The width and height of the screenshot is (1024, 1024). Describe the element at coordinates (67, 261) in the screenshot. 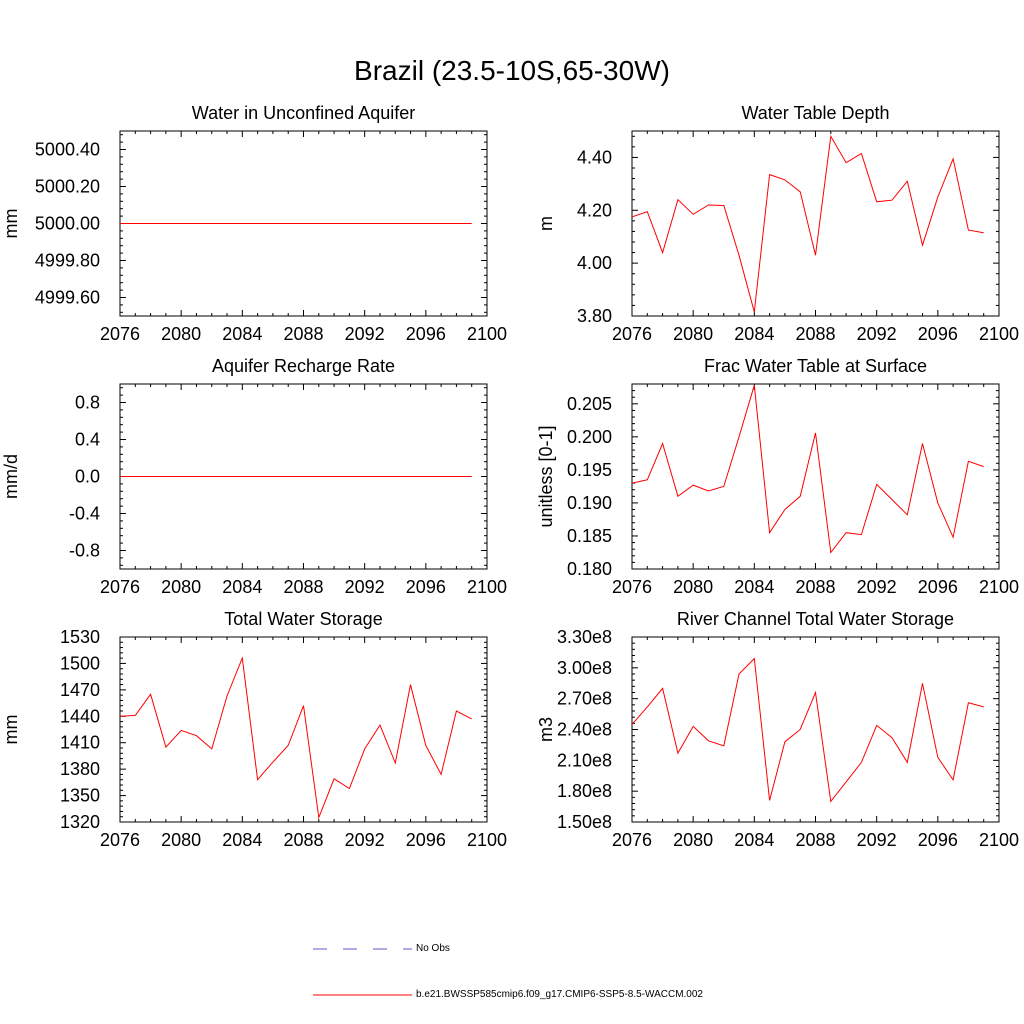

I see `y-tick-label: 4999.80` at that location.